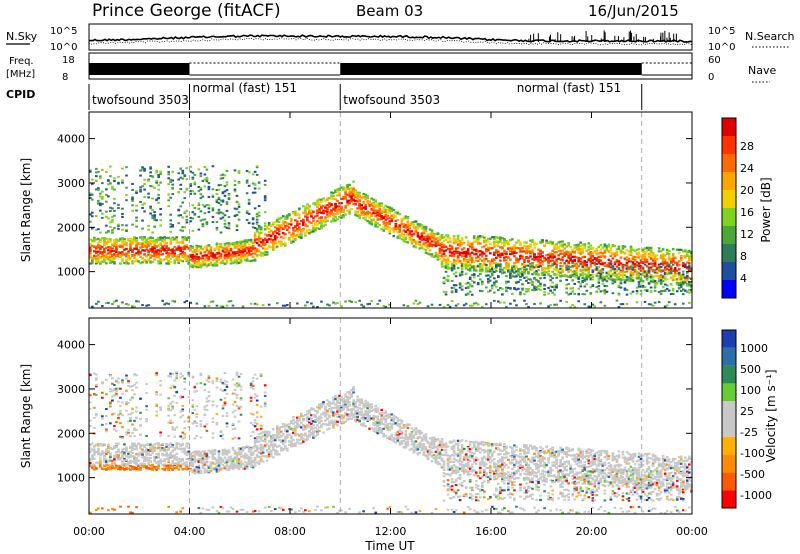 Image resolution: width=800 pixels, height=554 pixels. I want to click on power-colorbar-tick-2: 20, so click(747, 190).